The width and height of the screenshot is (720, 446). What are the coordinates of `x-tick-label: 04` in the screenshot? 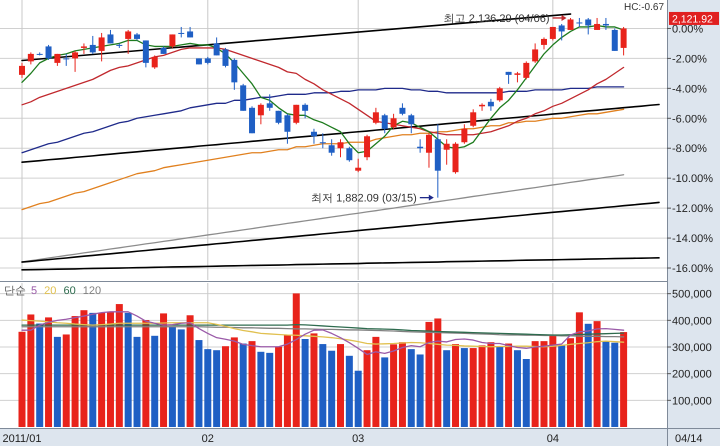 It's located at (552, 439).